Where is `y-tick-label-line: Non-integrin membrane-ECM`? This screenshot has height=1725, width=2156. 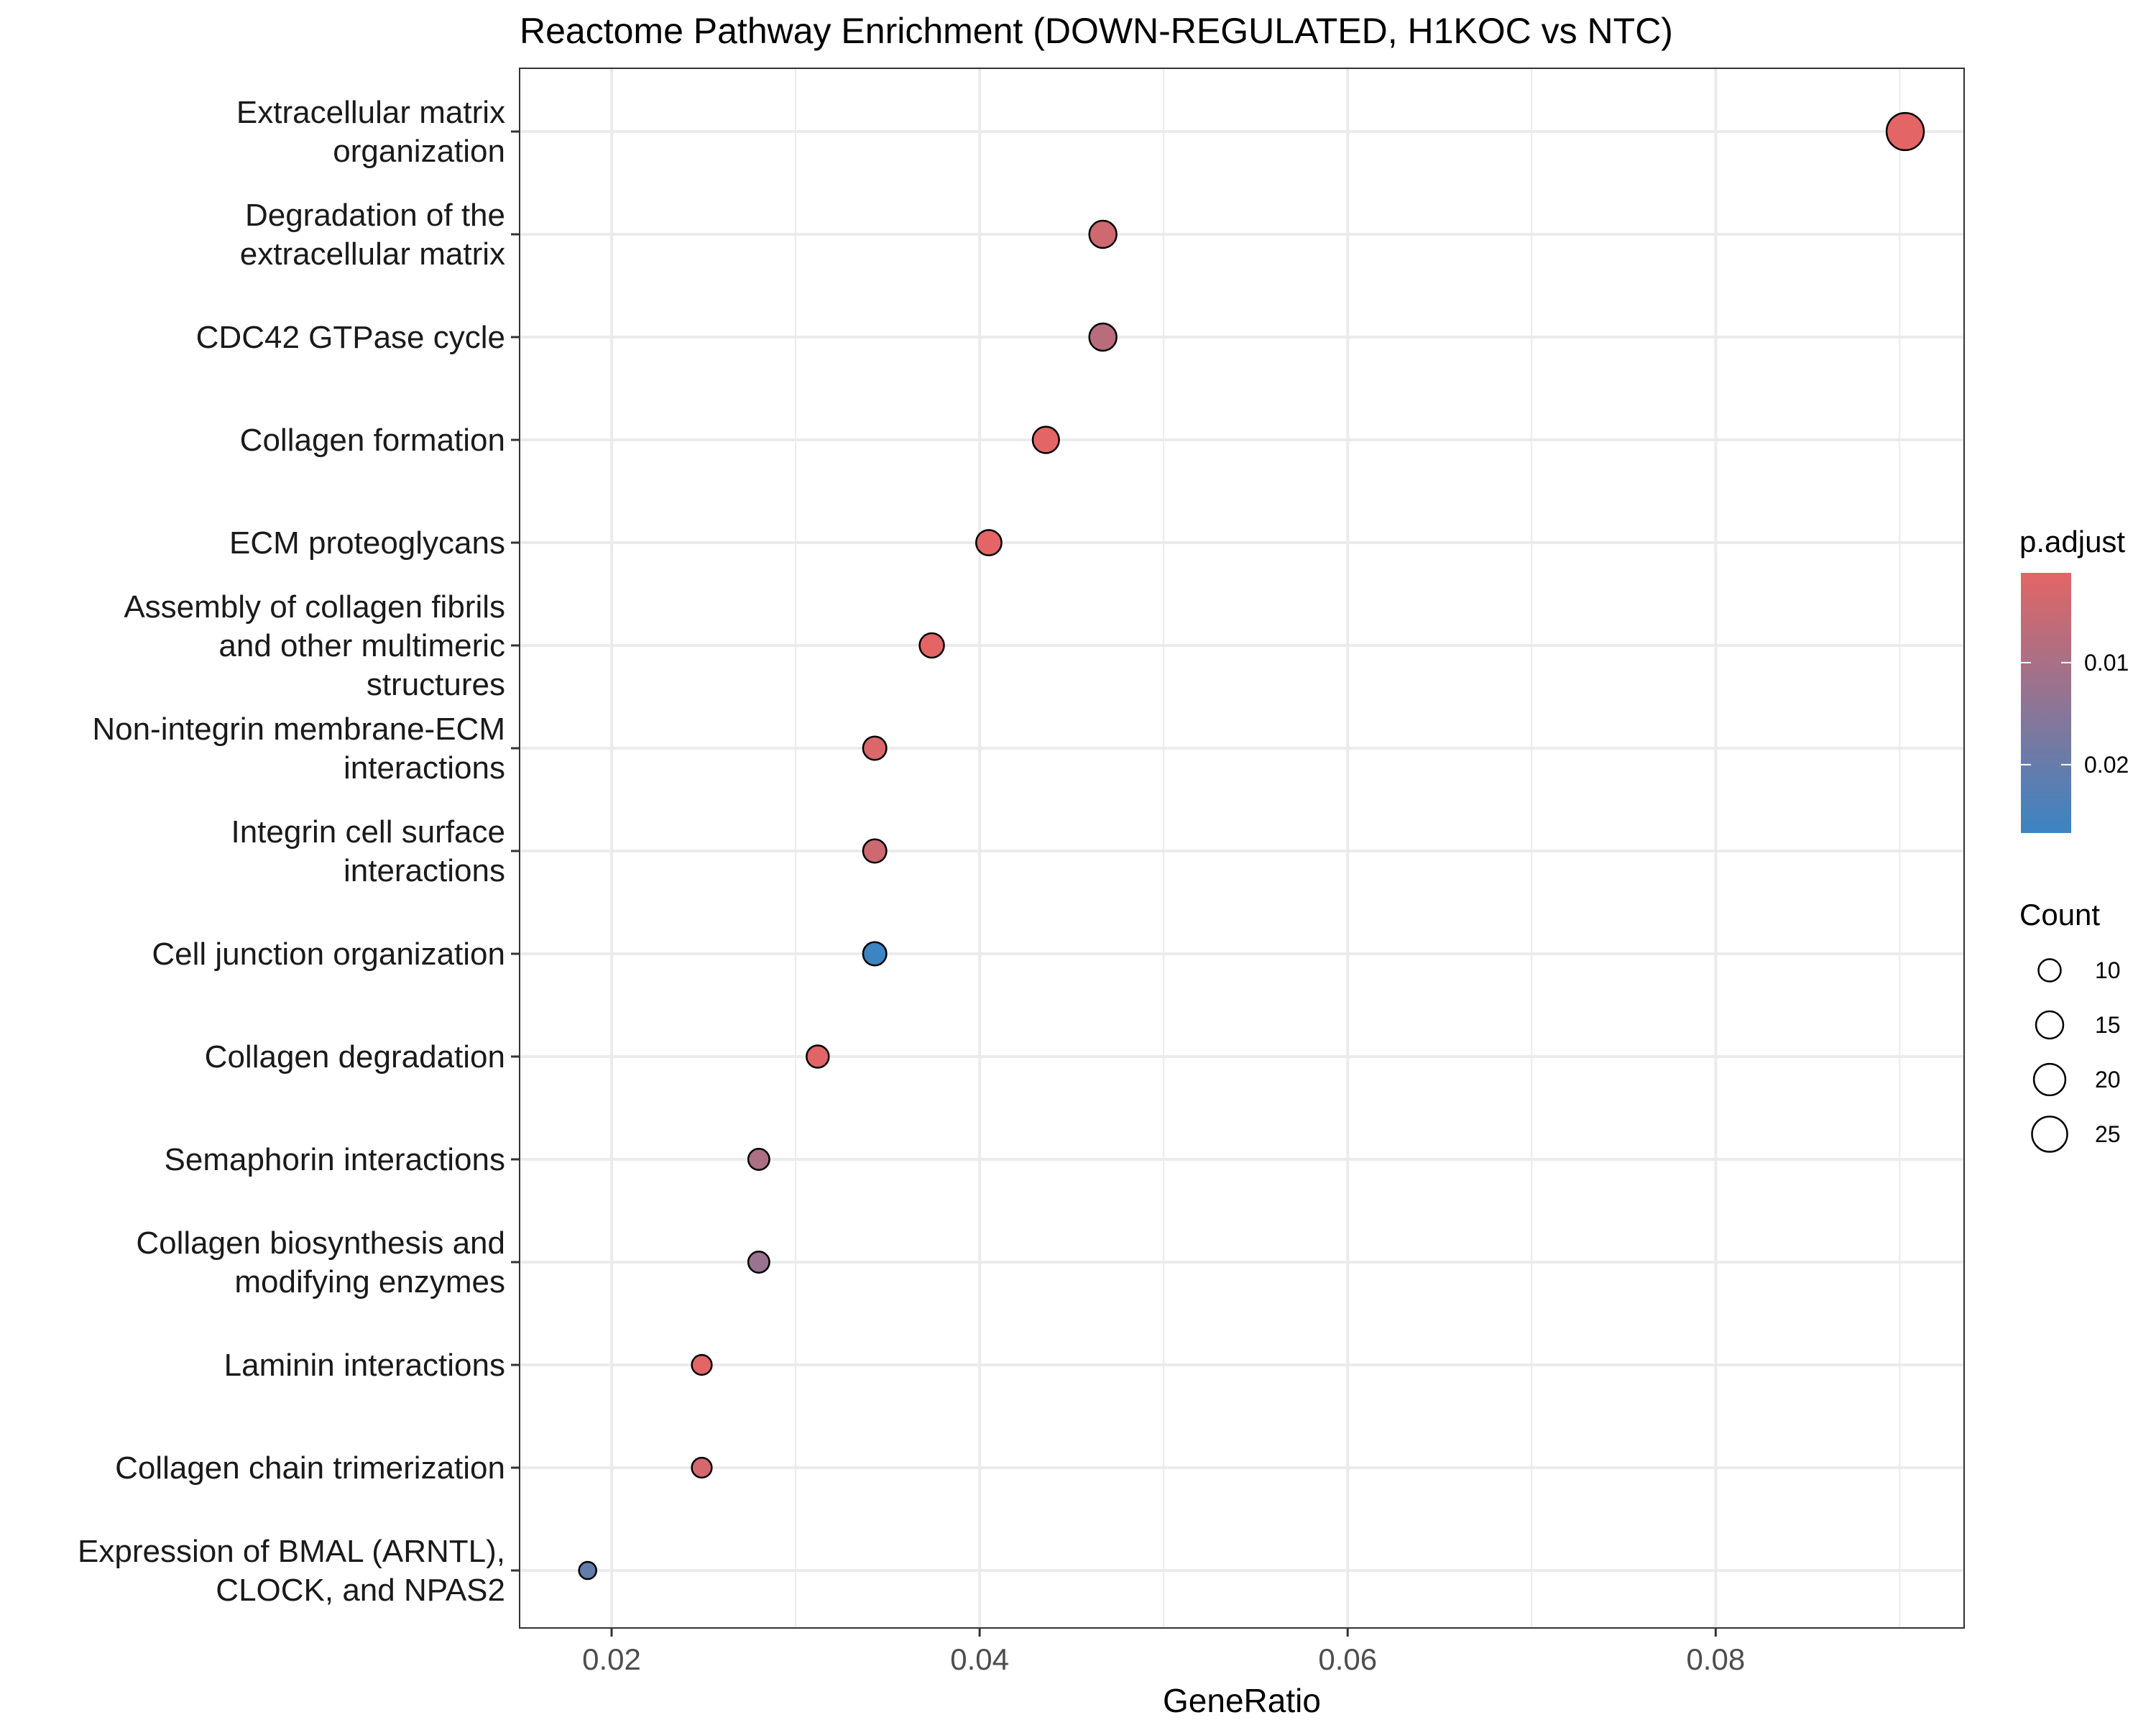 y-tick-label-line: Non-integrin membrane-ECM is located at coordinates (298, 729).